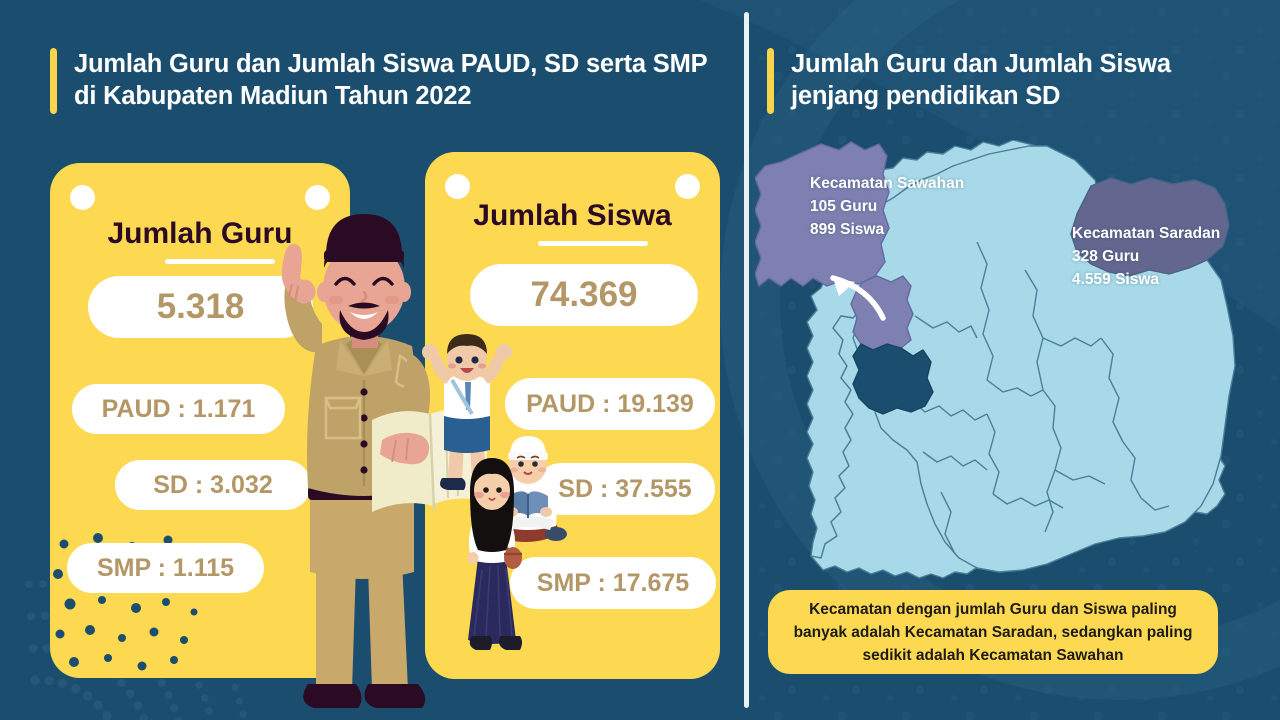  Describe the element at coordinates (1106, 256) in the screenshot. I see `map-label-saradan-guru: 328 Guru` at that location.